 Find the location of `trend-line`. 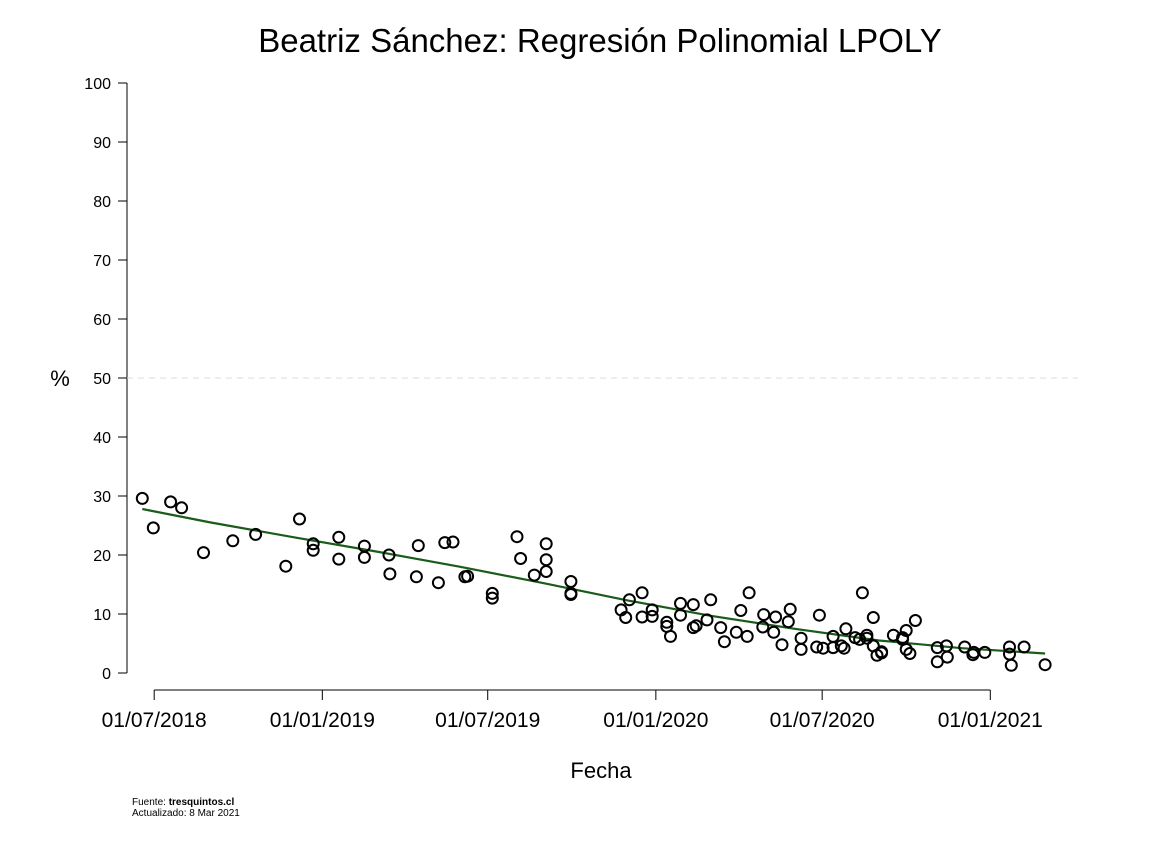

trend-line is located at coordinates (594, 581).